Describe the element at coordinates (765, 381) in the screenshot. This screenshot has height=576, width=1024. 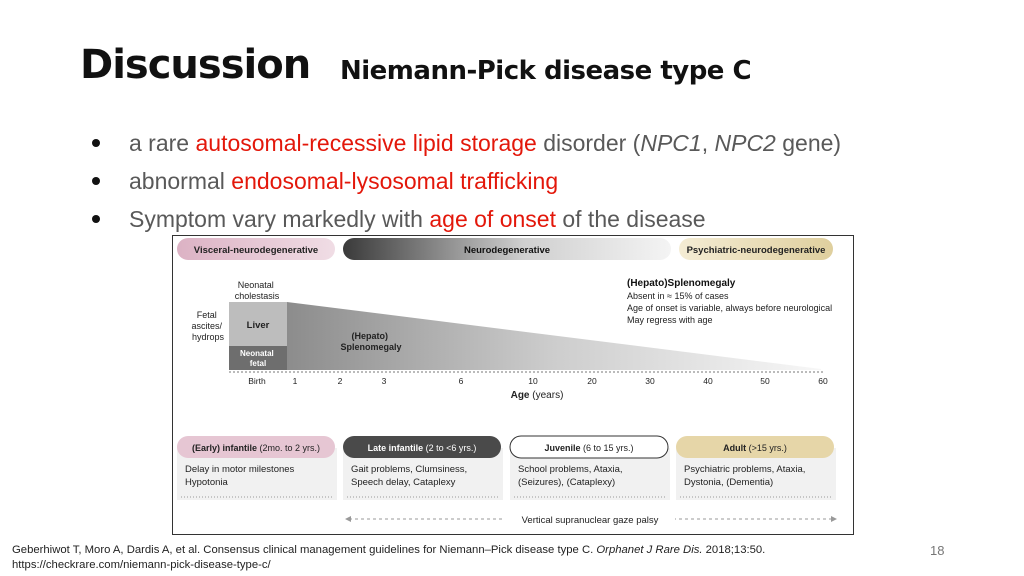
I see `axis-tick-label: 50` at that location.